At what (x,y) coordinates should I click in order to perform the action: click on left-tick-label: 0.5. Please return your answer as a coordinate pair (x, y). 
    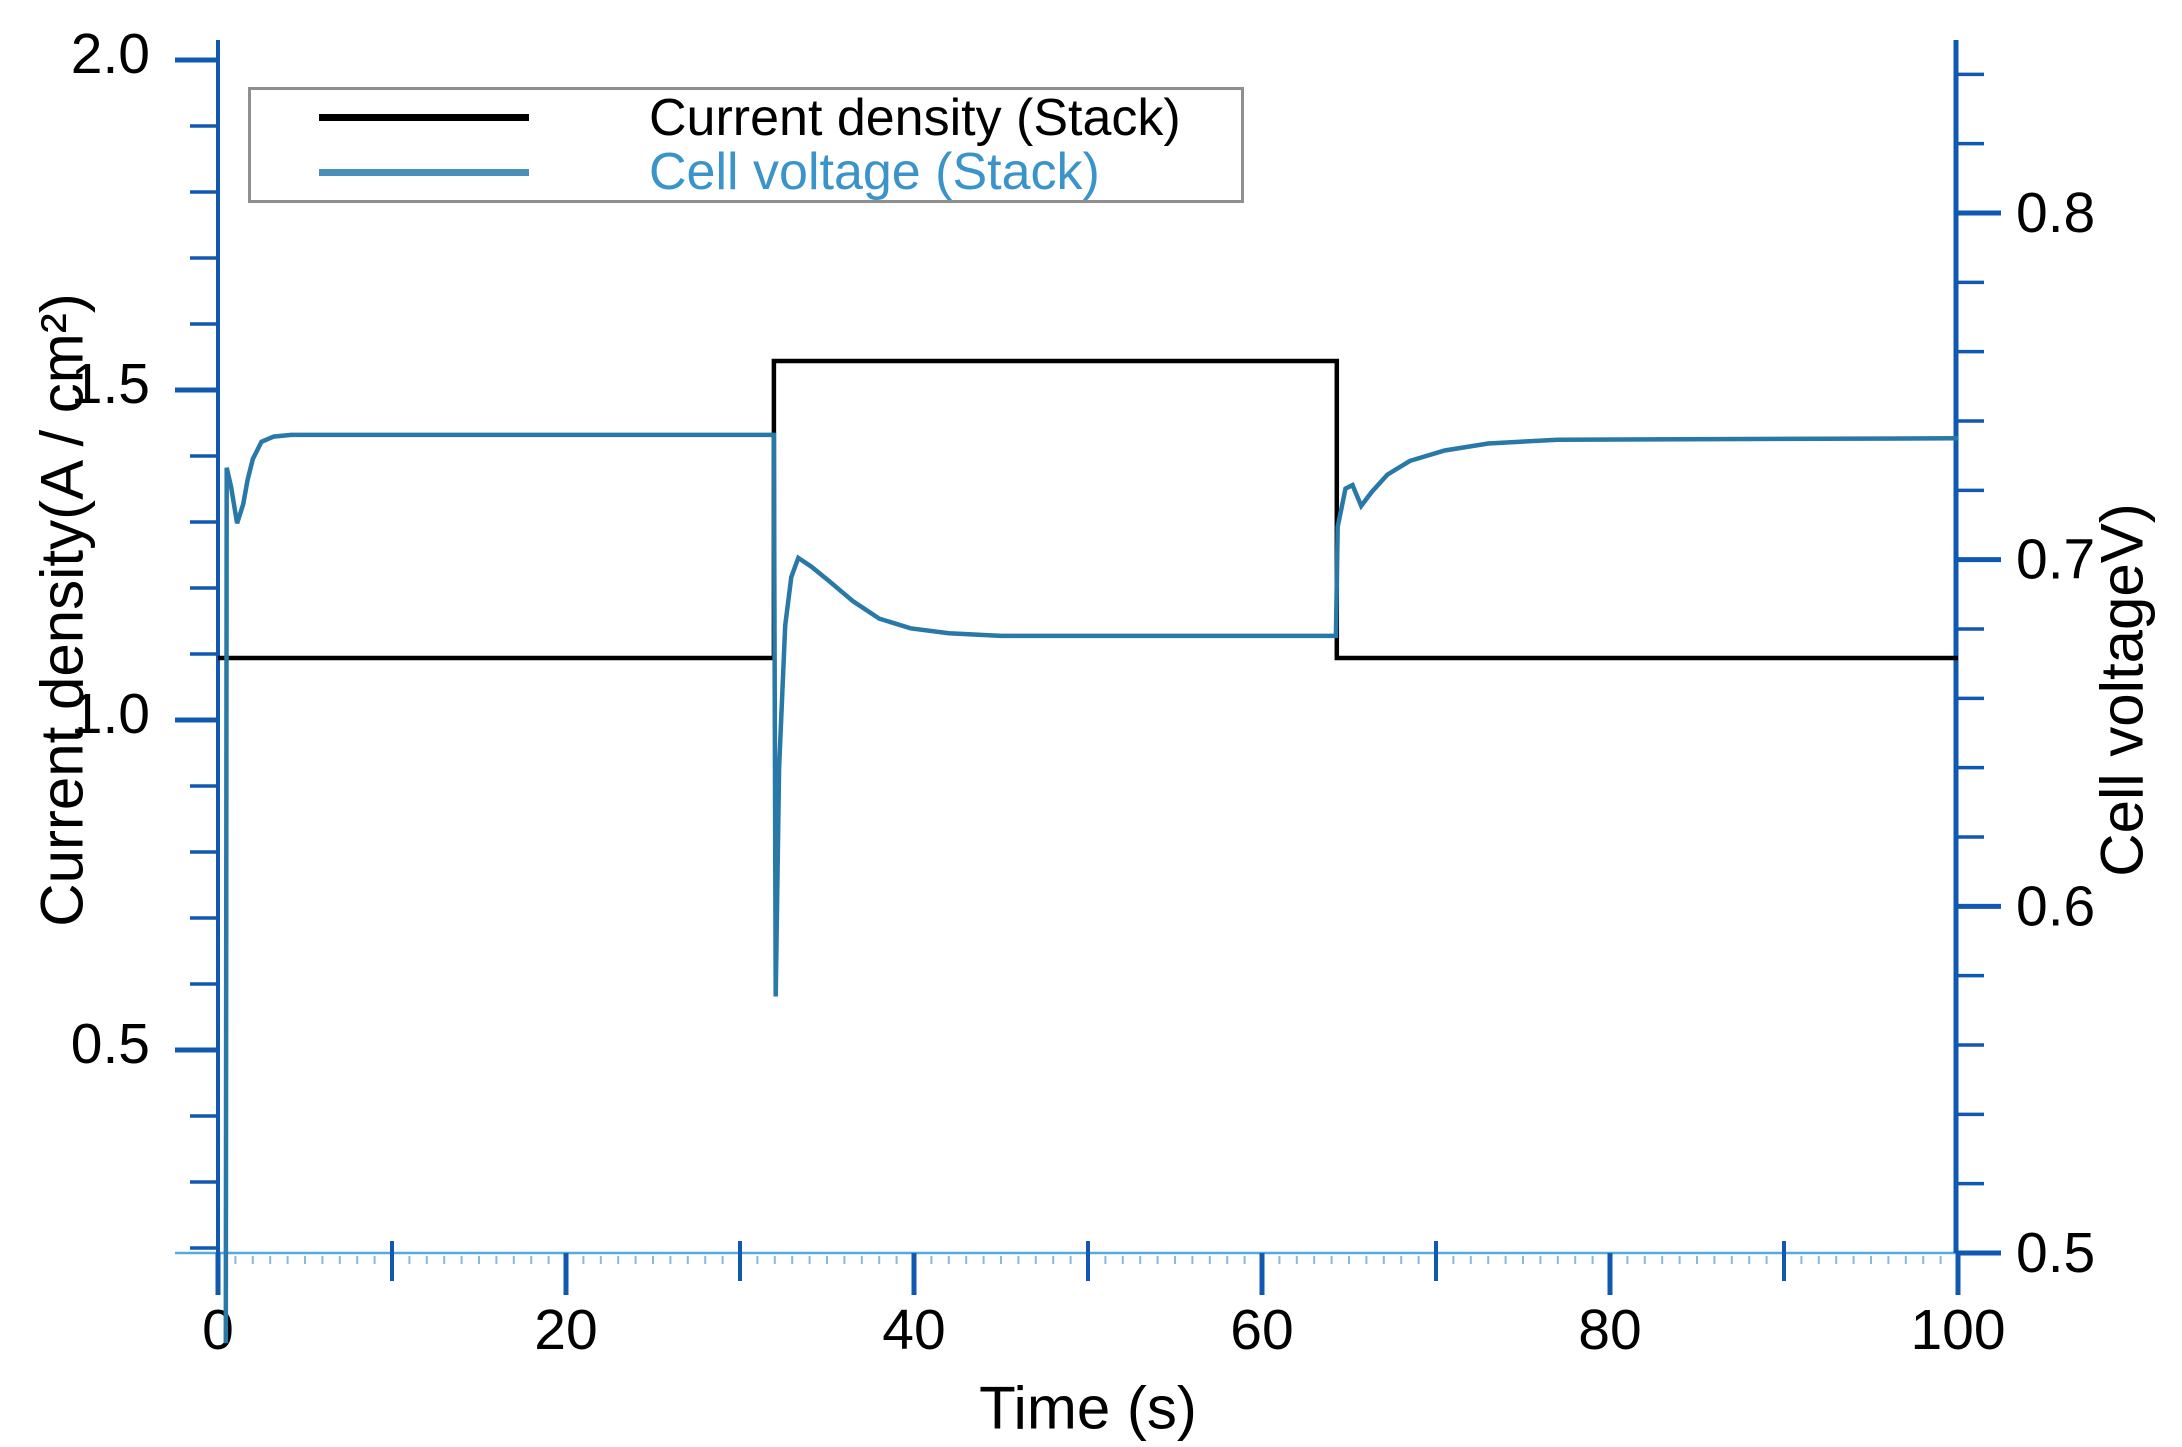
    Looking at the image, I should click on (110, 1044).